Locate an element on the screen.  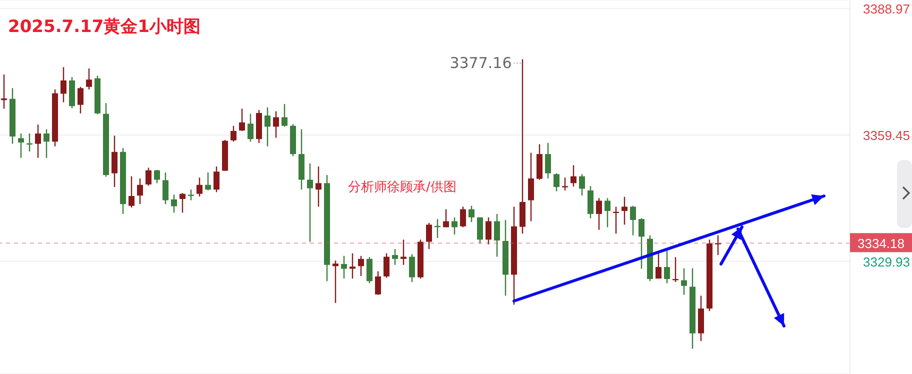
annotation: 分析师徐顾承/供图 is located at coordinates (402, 187).